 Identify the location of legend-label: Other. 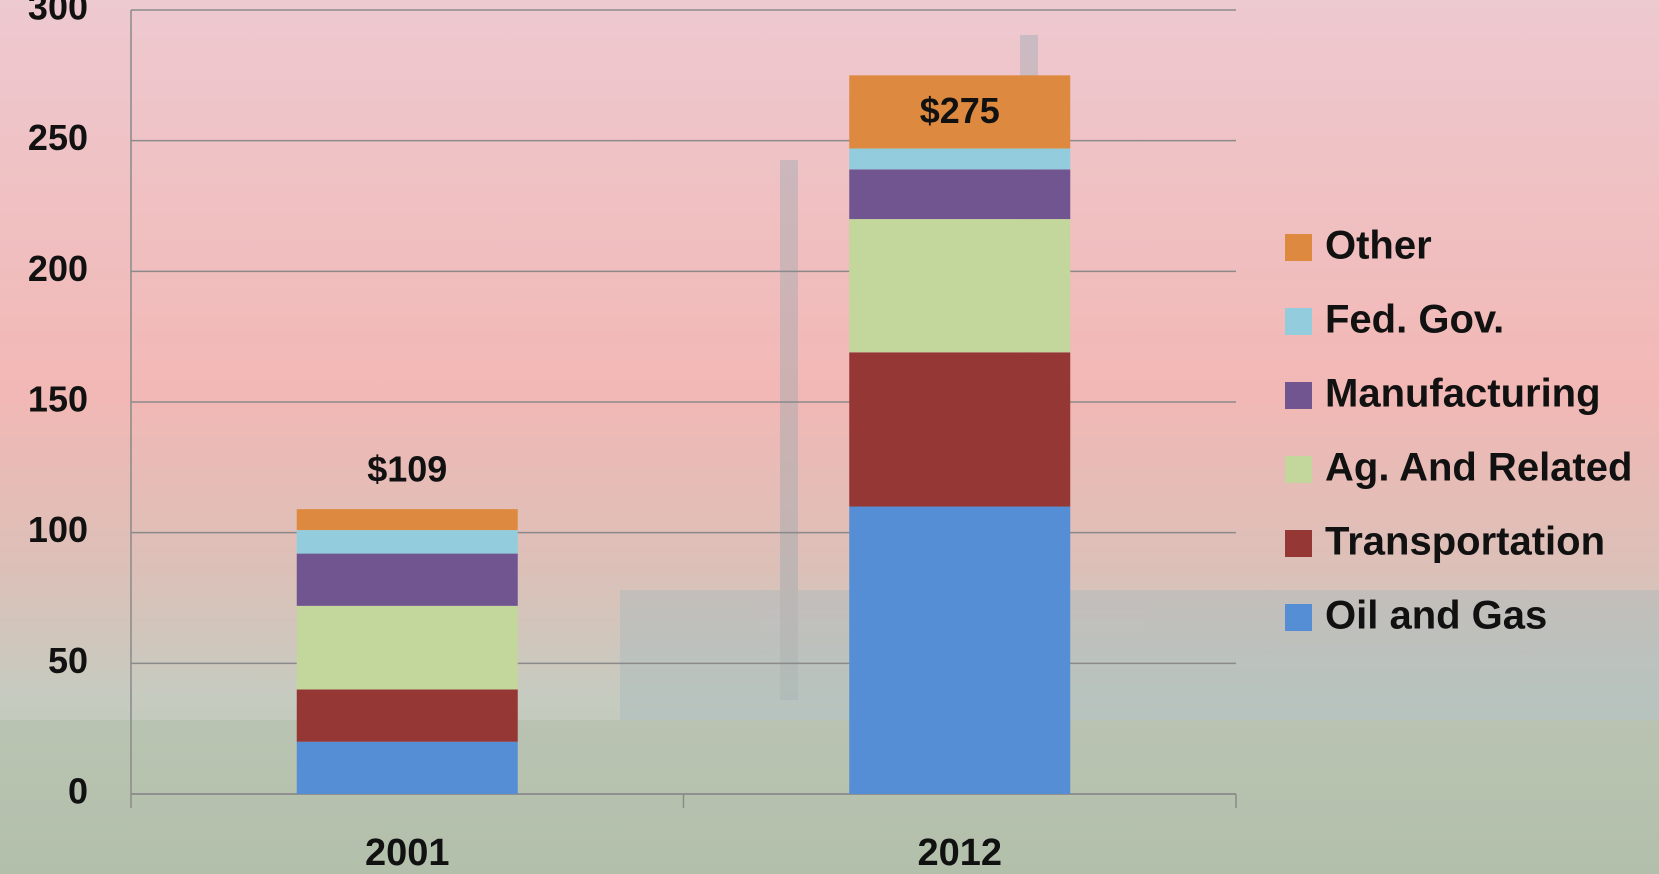
(1378, 246).